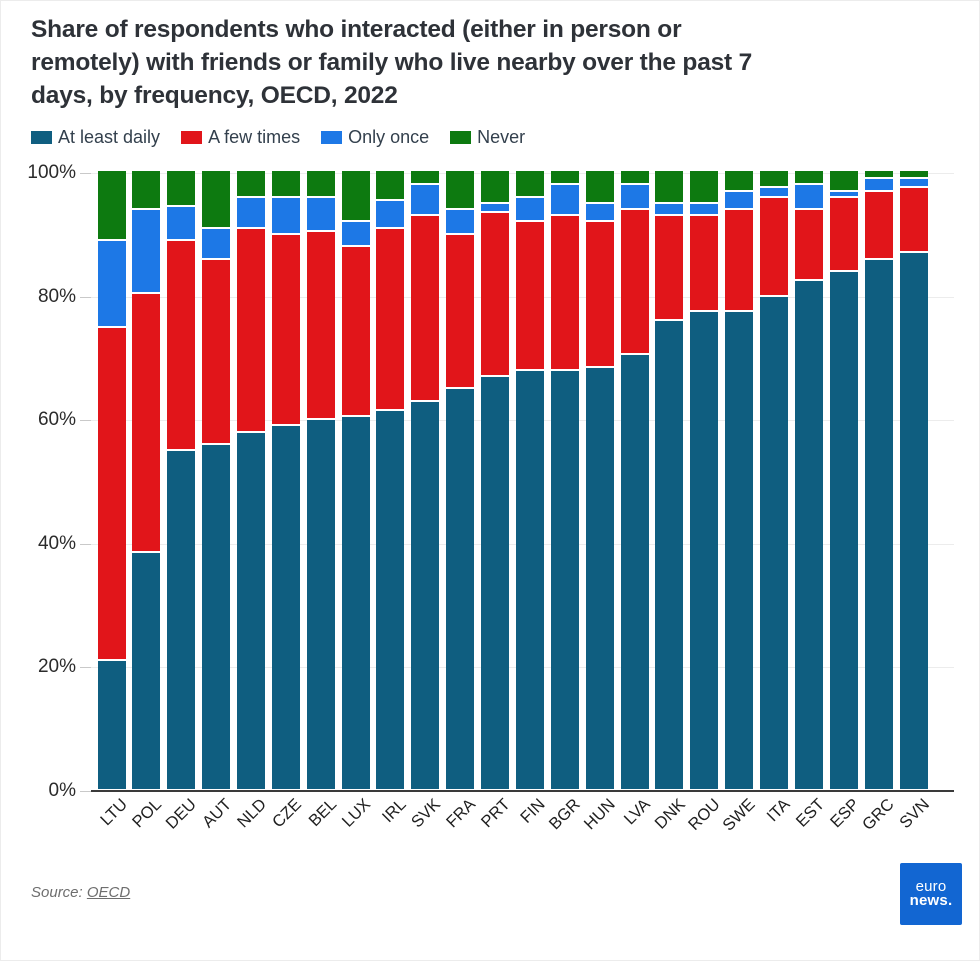  Describe the element at coordinates (495, 582) in the screenshot. I see `bar-segment-PRT-at-least-daily` at that location.